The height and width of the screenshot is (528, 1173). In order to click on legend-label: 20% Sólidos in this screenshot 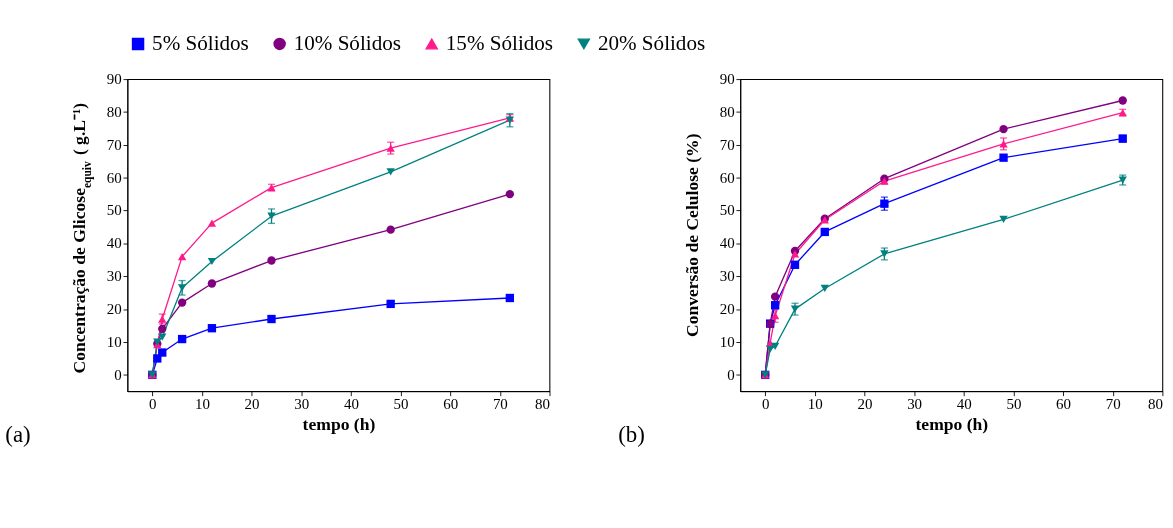, I will do `click(651, 43)`.